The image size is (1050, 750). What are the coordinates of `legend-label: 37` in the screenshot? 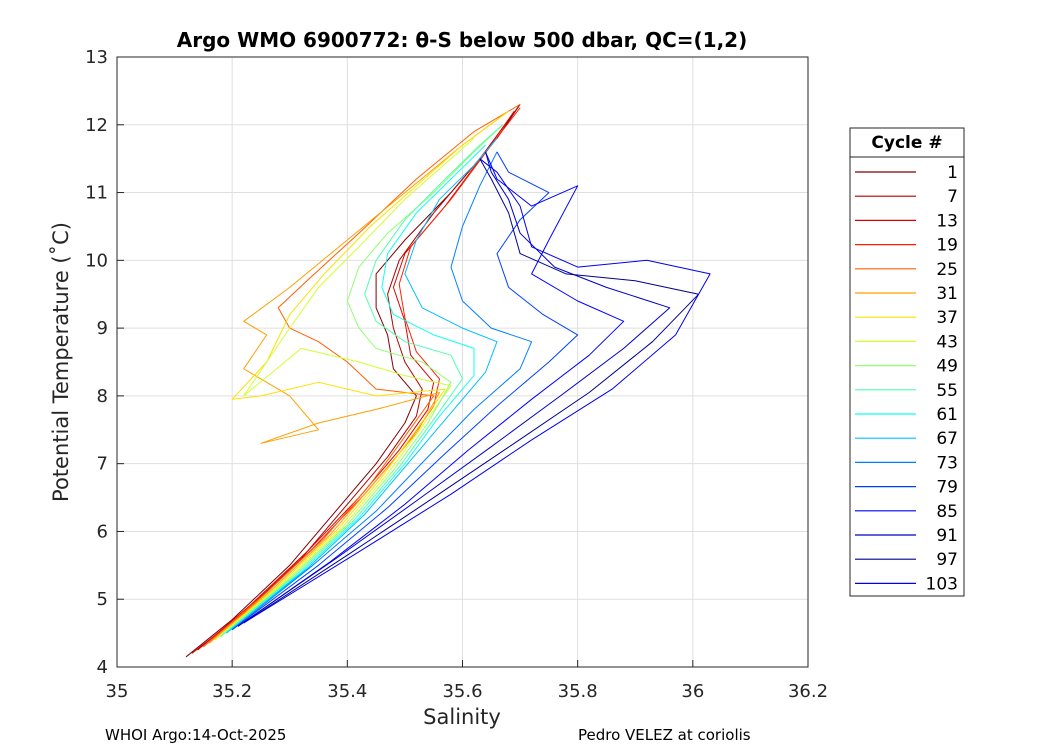 It's located at (947, 318).